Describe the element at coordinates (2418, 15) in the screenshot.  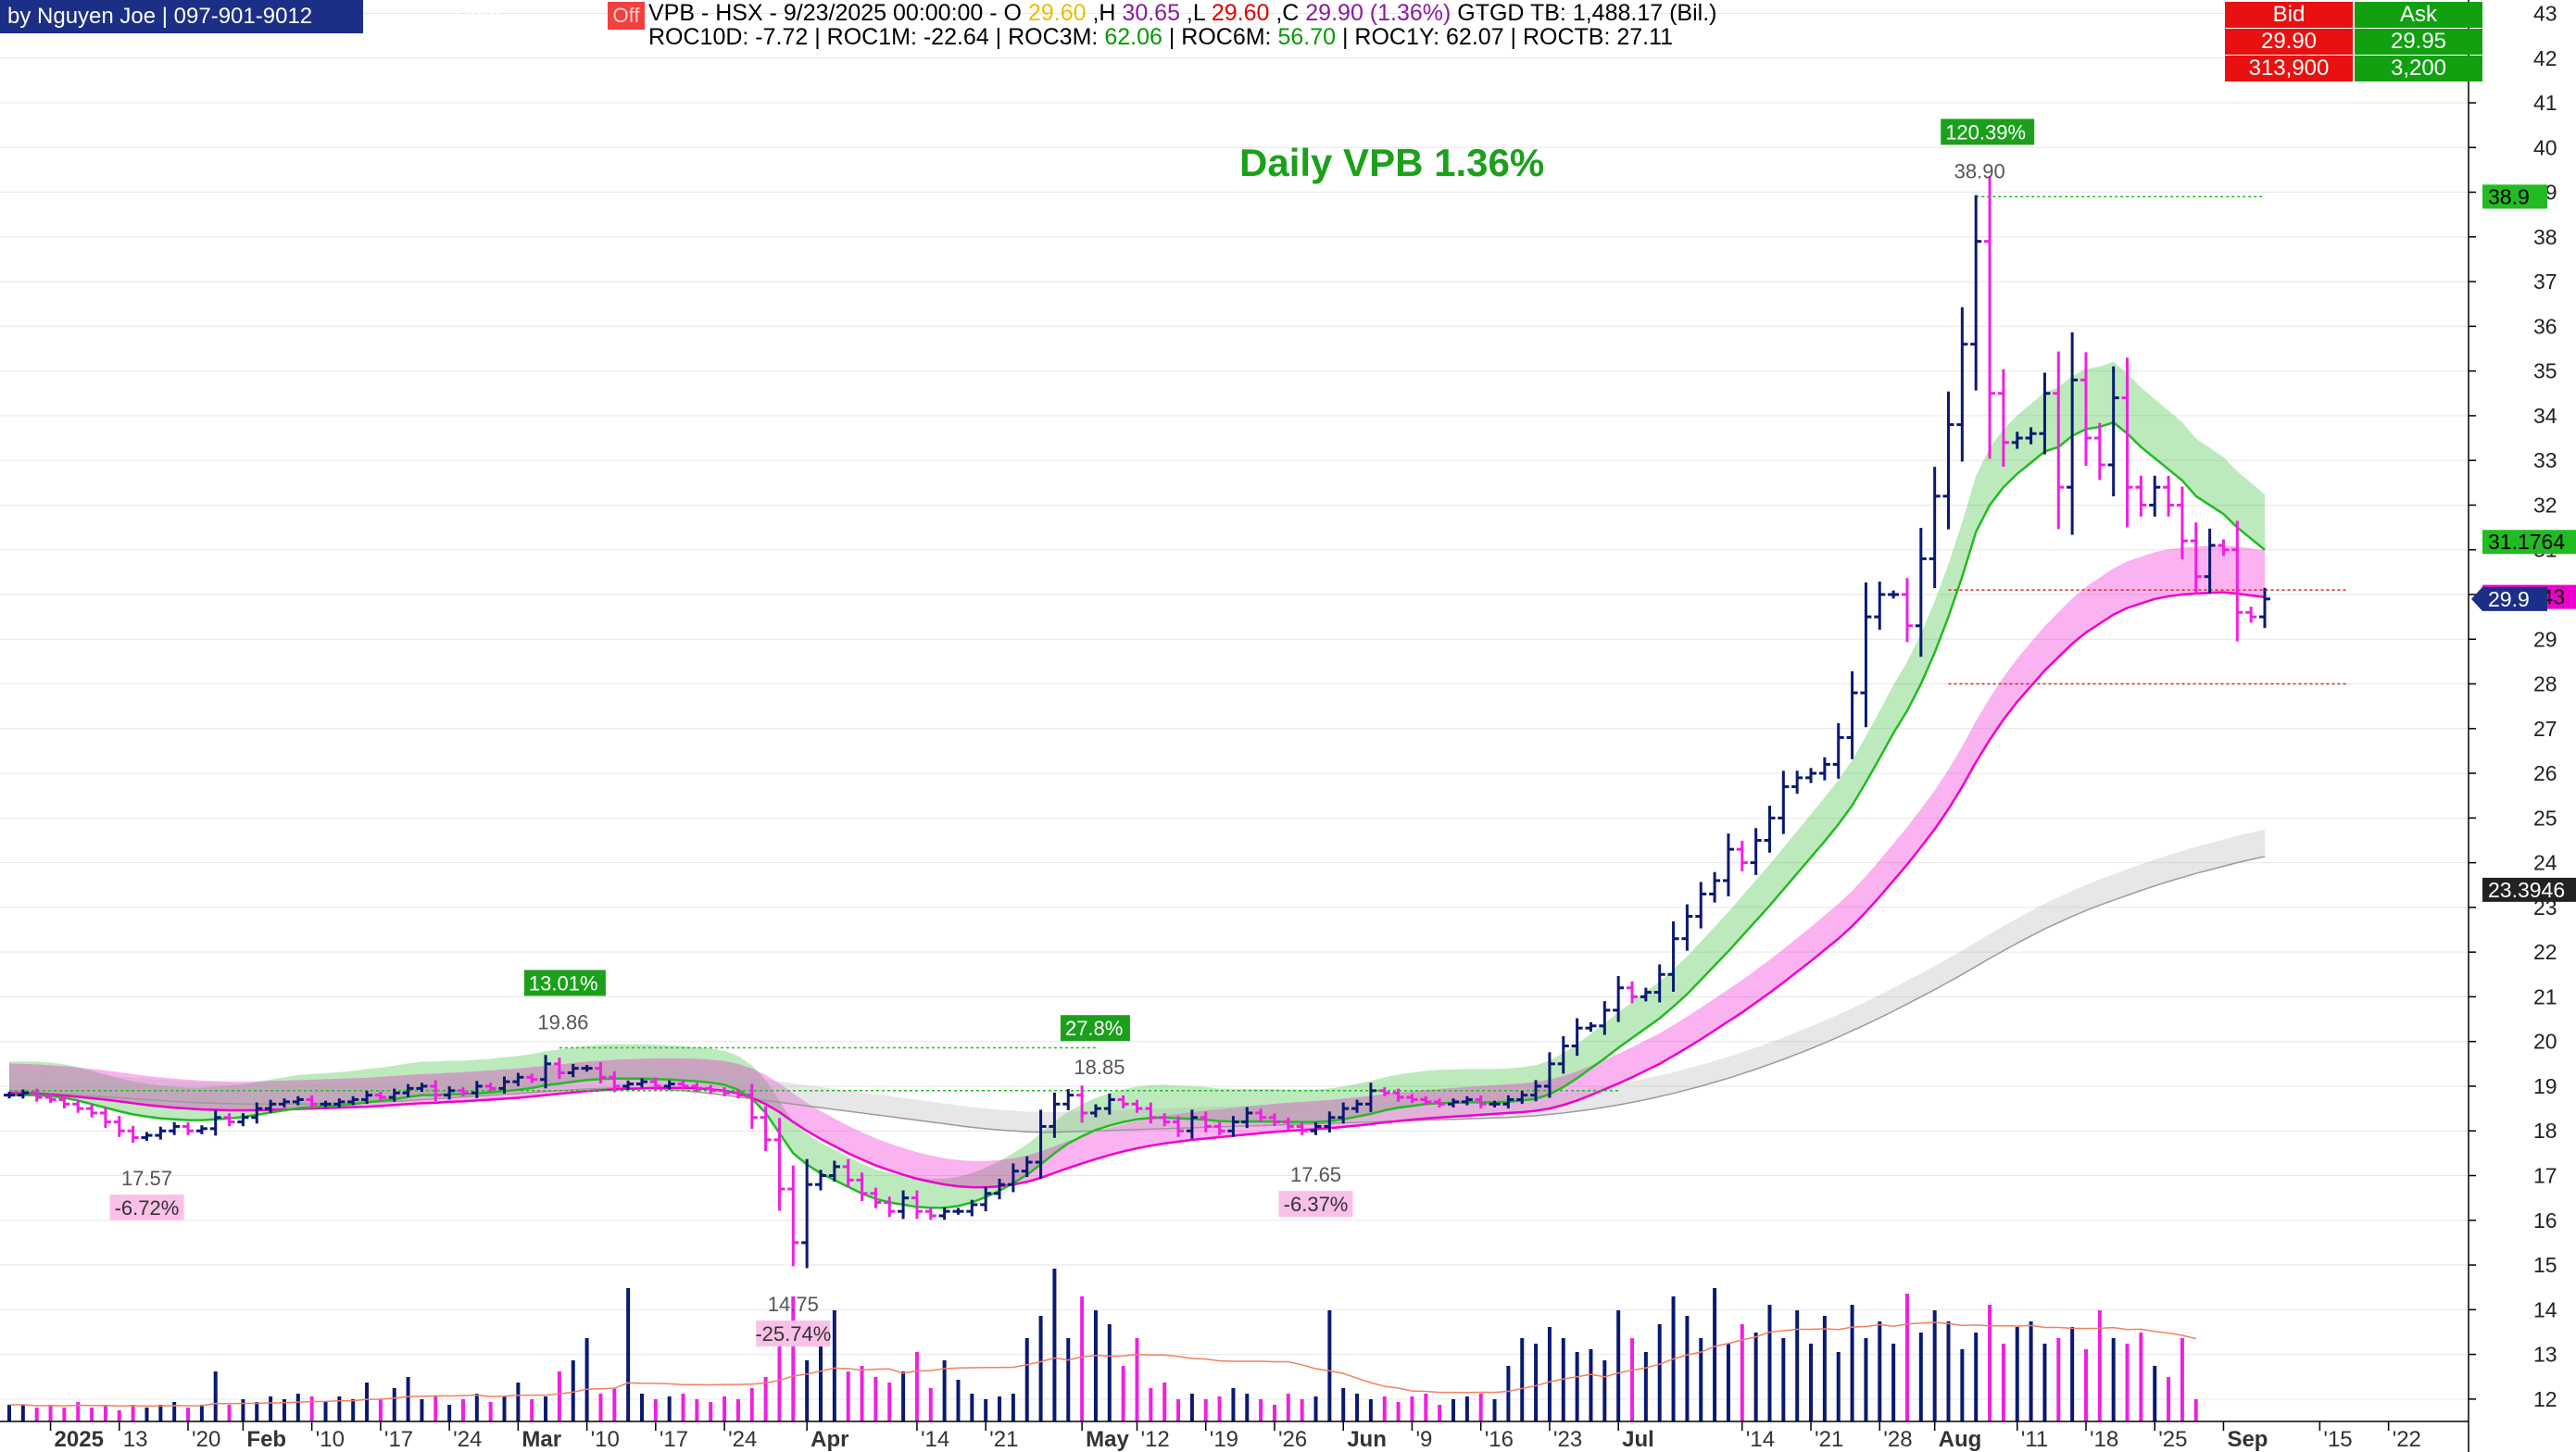
I see `ask-label: Ask` at that location.